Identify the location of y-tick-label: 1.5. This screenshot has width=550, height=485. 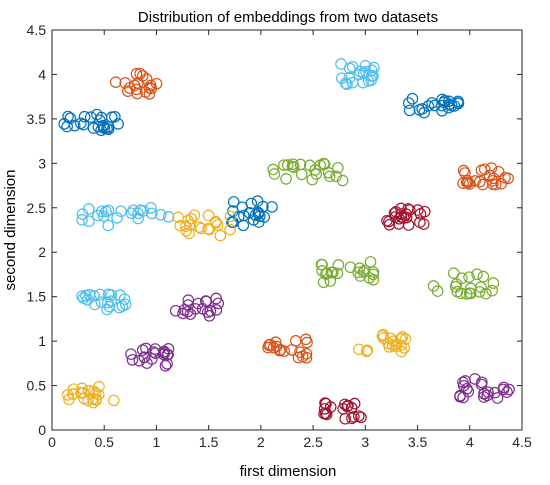
(37, 297).